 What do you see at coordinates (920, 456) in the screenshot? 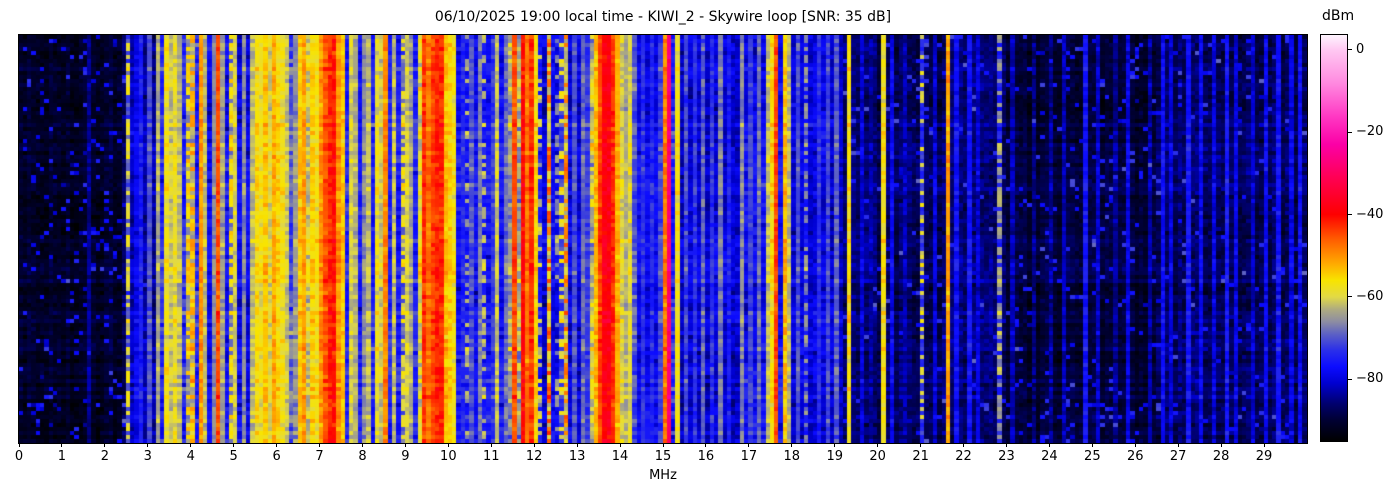
I see `x-tick-label: 21` at bounding box center [920, 456].